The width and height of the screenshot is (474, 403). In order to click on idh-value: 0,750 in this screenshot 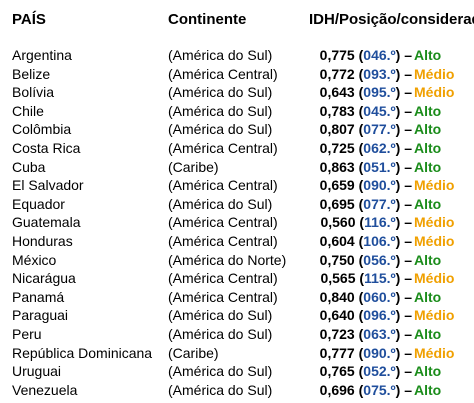, I will do `click(337, 259)`.